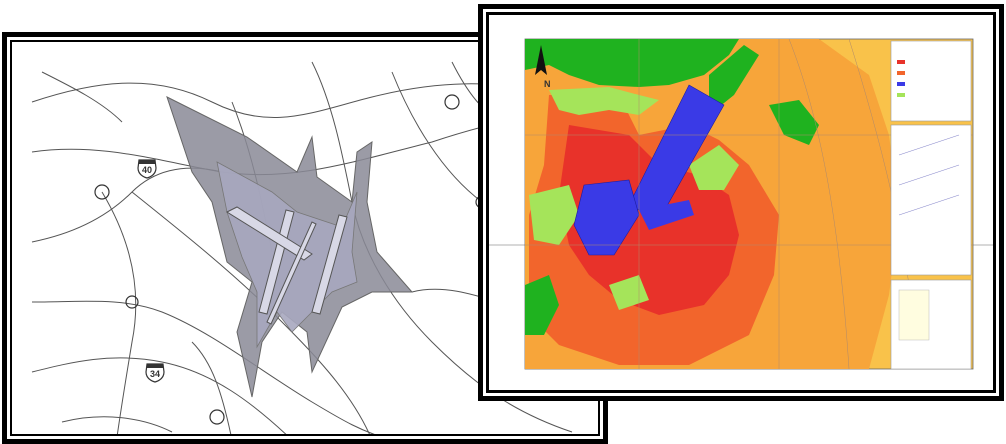  I want to click on shield-label-top: 40, so click(147, 170).